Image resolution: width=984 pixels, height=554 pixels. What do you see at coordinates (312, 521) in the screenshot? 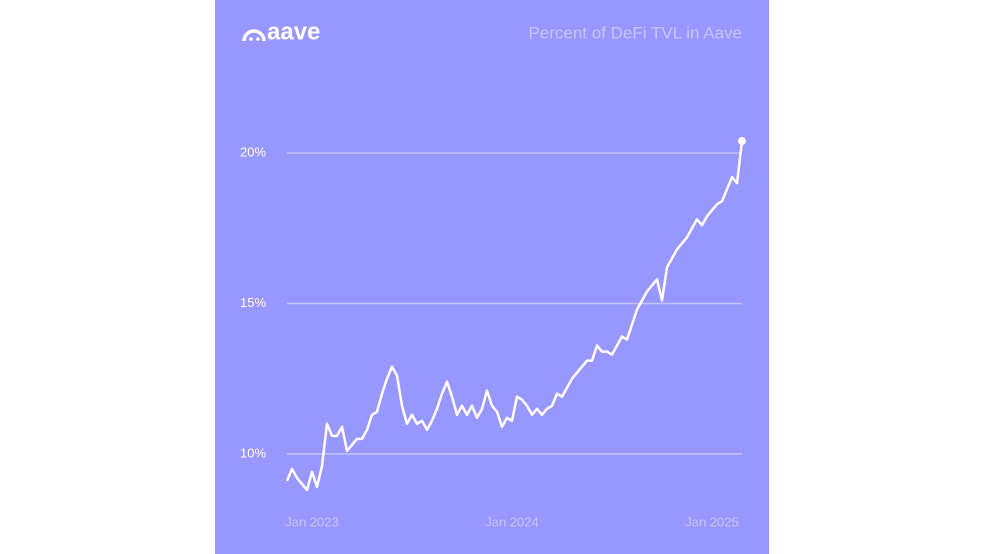
I see `x-tick-label: Jan 2023` at bounding box center [312, 521].